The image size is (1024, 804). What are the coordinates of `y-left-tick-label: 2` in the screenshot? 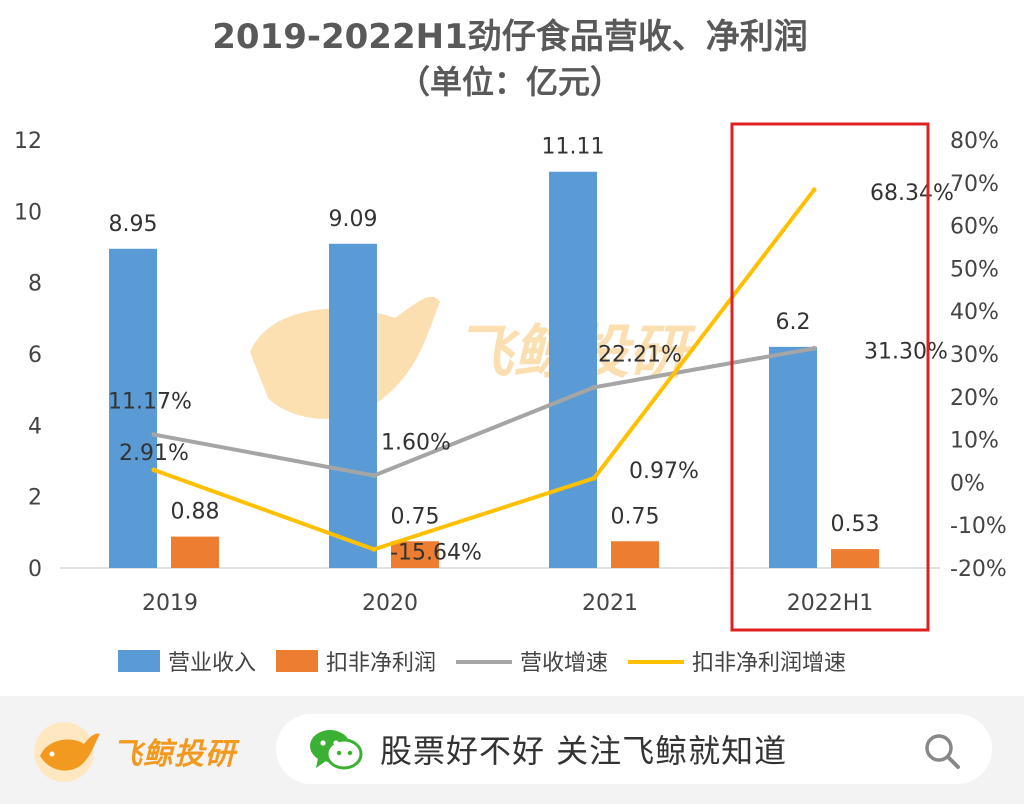 It's located at (35, 498).